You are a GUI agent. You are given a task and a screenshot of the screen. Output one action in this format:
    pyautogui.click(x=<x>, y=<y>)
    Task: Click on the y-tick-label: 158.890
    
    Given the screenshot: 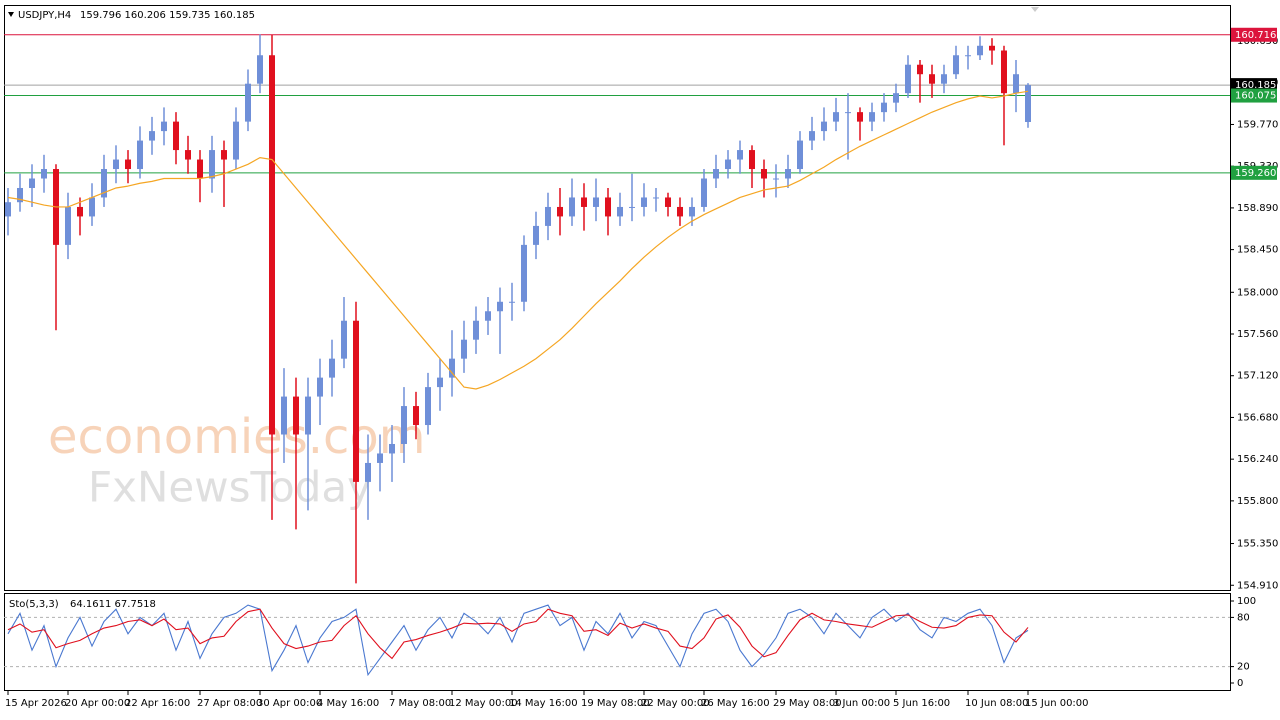 What is the action you would take?
    pyautogui.click(x=1257, y=208)
    